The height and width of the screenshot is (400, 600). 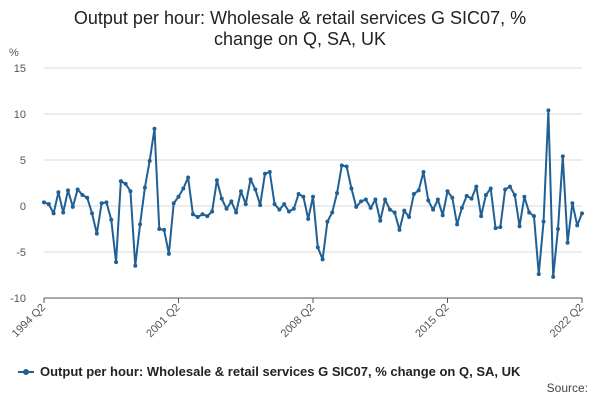 What do you see at coordinates (432, 321) in the screenshot?
I see `x-tick-label: 2015 Q2` at bounding box center [432, 321].